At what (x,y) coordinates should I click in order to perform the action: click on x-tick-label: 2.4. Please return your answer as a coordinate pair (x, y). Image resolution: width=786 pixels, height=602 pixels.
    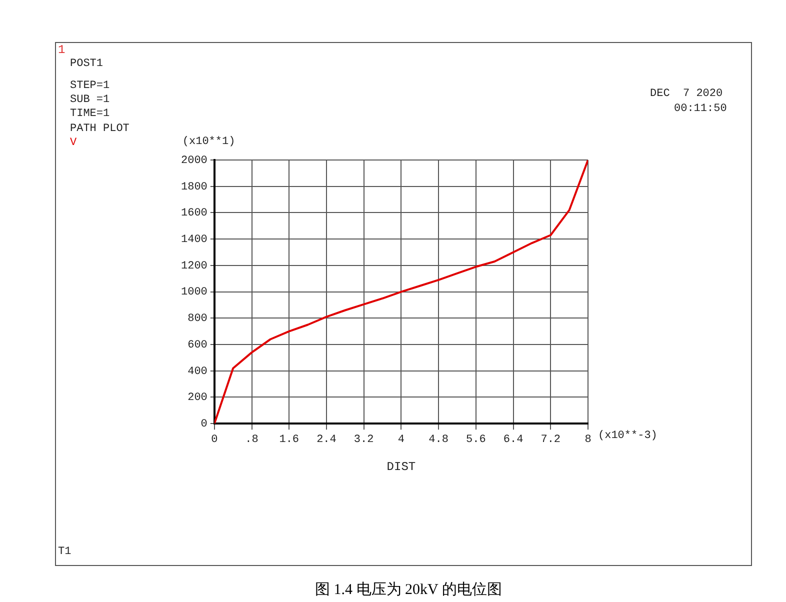
    Looking at the image, I should click on (326, 440).